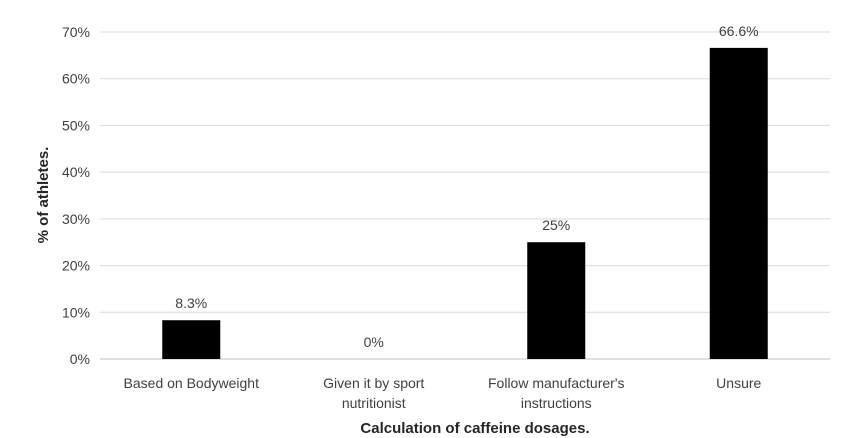 This screenshot has height=438, width=844. What do you see at coordinates (739, 31) in the screenshot?
I see `data-label: 66.6%` at bounding box center [739, 31].